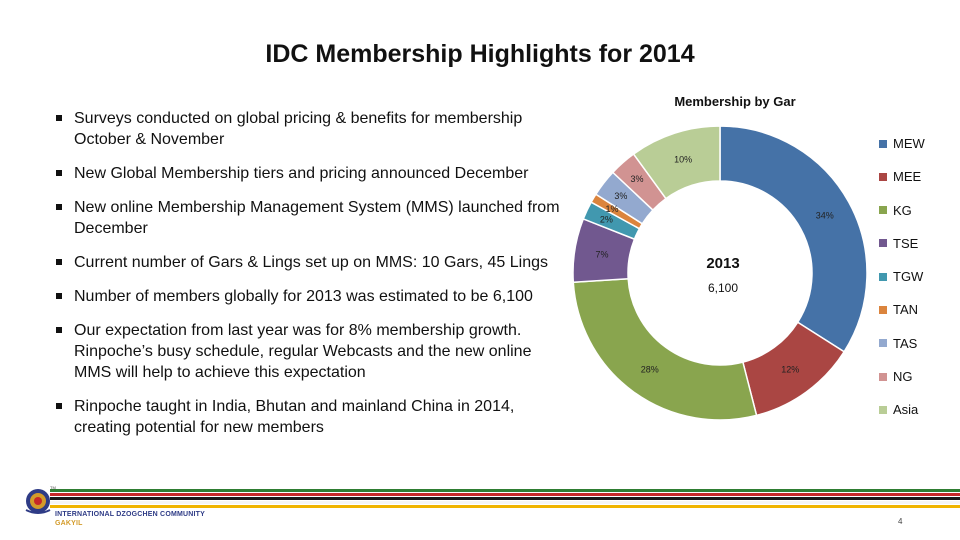 This screenshot has height=540, width=960. I want to click on legend-label: MEW, so click(909, 143).